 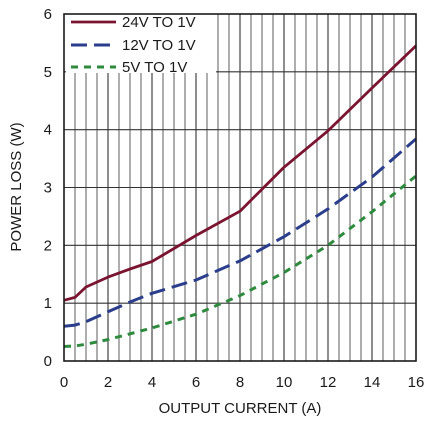 I want to click on y-tick-label: 5, so click(x=48, y=72).